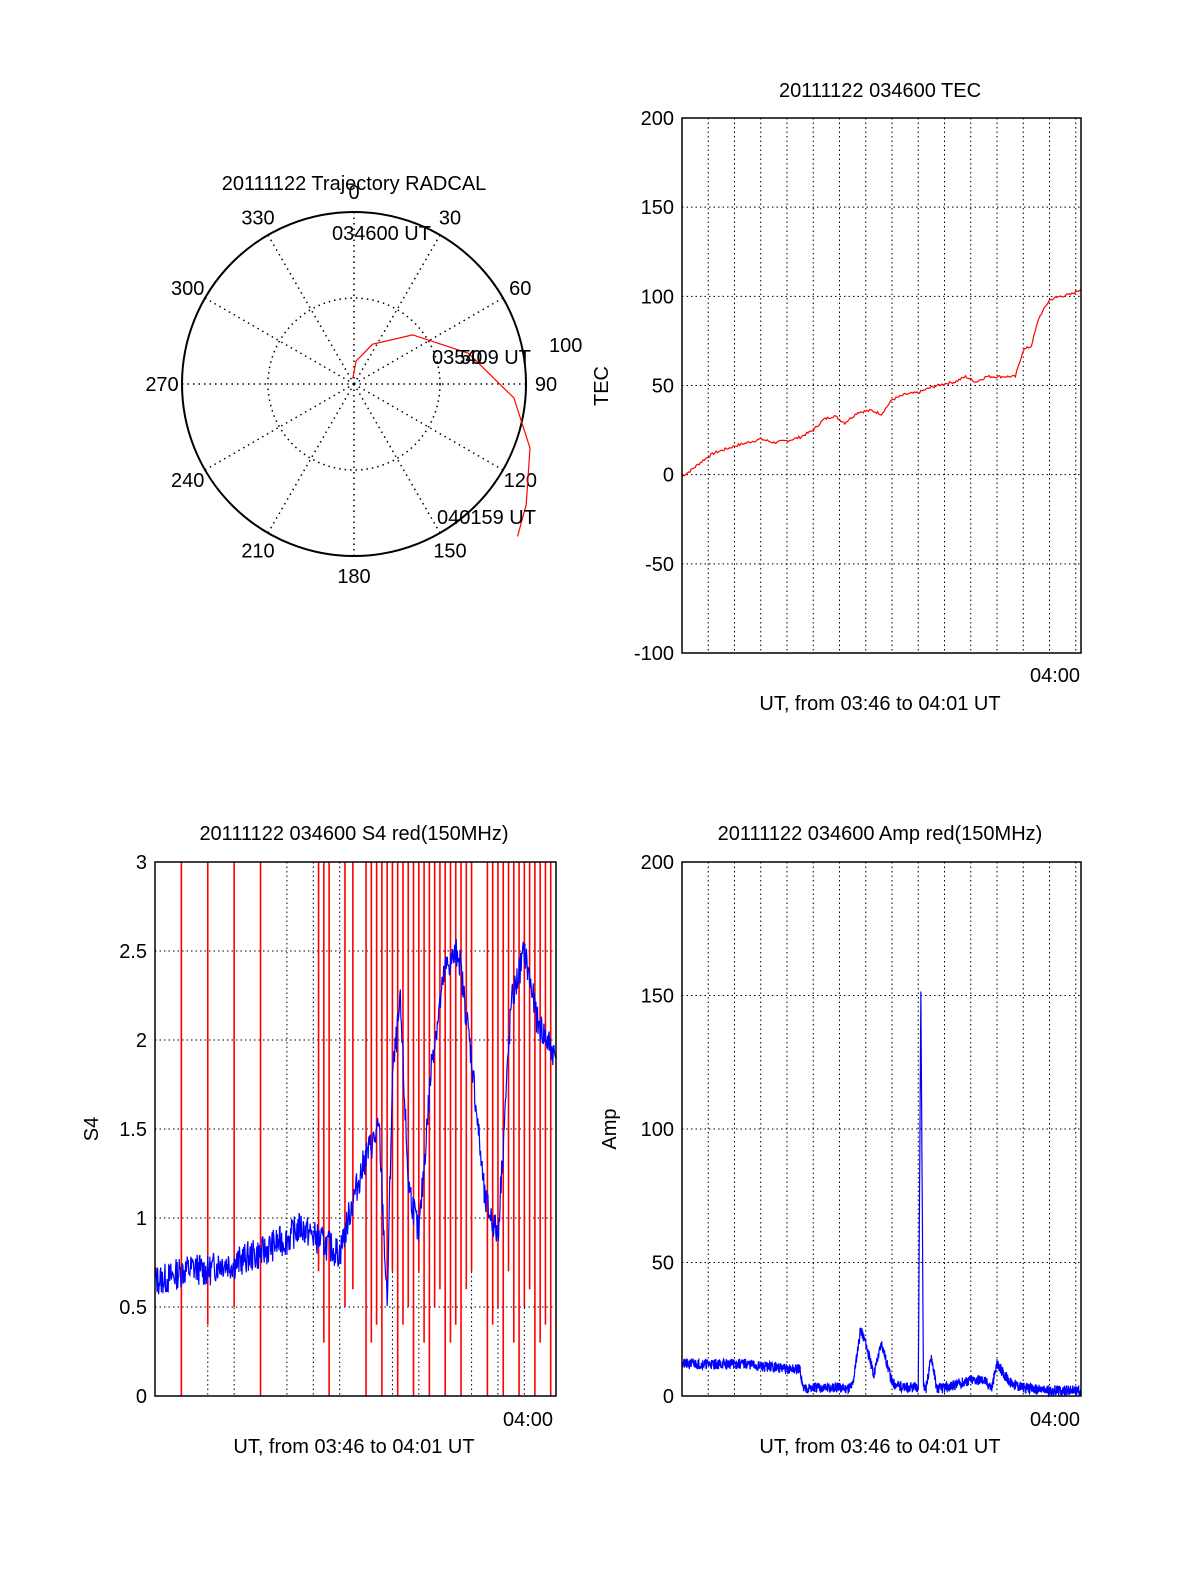 The width and height of the screenshot is (1200, 1575). What do you see at coordinates (257, 551) in the screenshot?
I see `polar-angle-label: 210` at bounding box center [257, 551].